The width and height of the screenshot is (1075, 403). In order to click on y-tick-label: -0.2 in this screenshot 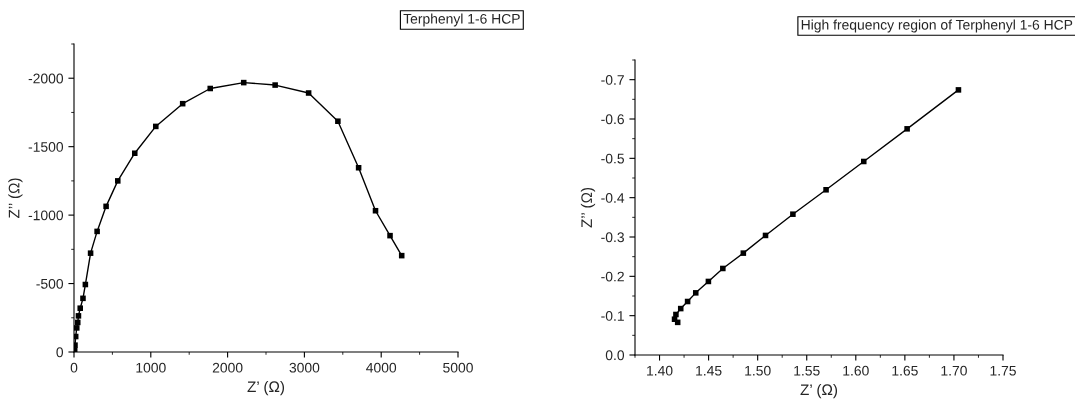, I will do `click(612, 276)`.